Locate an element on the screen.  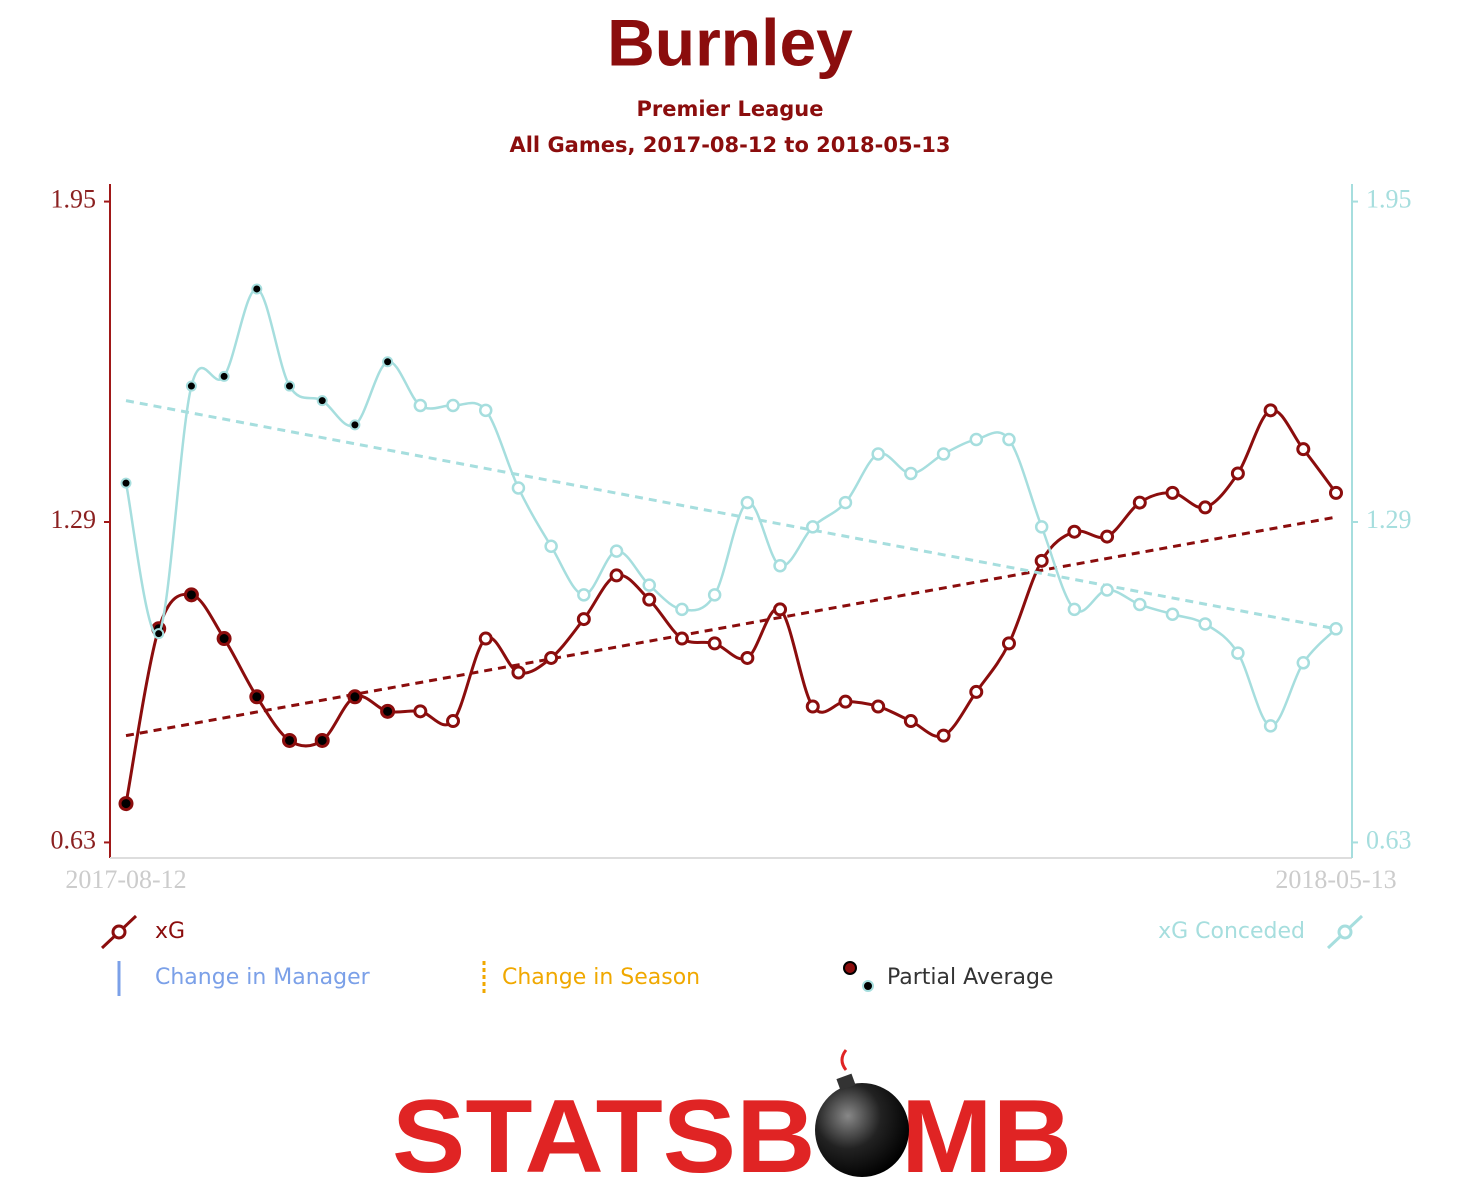
legend-label: Change in Manager is located at coordinates (263, 977).